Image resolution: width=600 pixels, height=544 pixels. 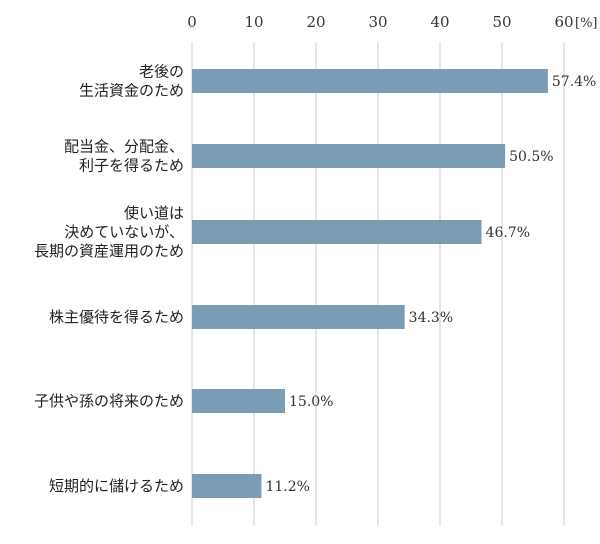 What do you see at coordinates (109, 401) in the screenshot?
I see `category-label: 子供や孫の将来のため` at bounding box center [109, 401].